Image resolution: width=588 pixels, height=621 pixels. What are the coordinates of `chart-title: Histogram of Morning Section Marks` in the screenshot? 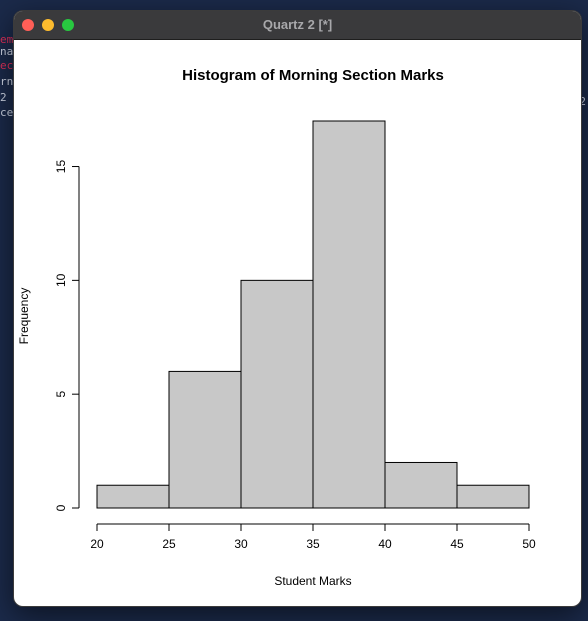 It's located at (313, 75).